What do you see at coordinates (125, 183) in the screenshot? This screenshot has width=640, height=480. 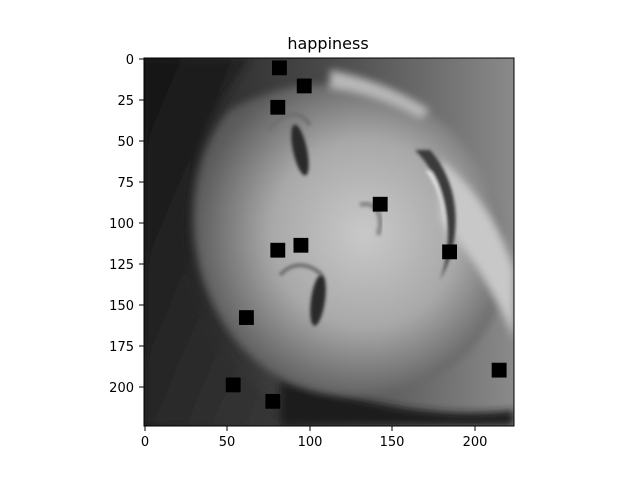 I see `y-tick-label: 75` at bounding box center [125, 183].